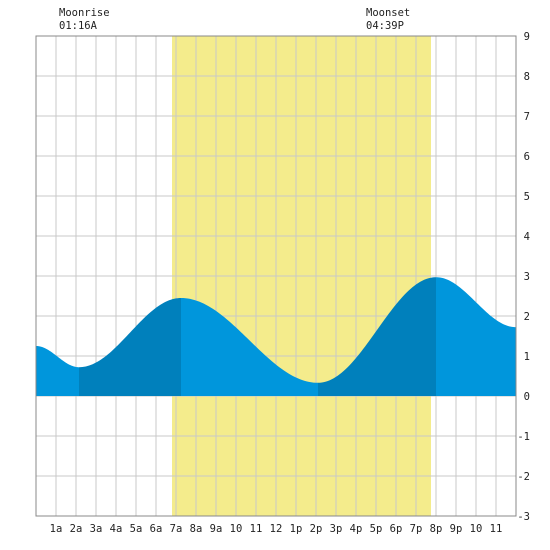 Image resolution: width=550 pixels, height=550 pixels. What do you see at coordinates (456, 529) in the screenshot?
I see `x-tick-label: 9p` at bounding box center [456, 529].